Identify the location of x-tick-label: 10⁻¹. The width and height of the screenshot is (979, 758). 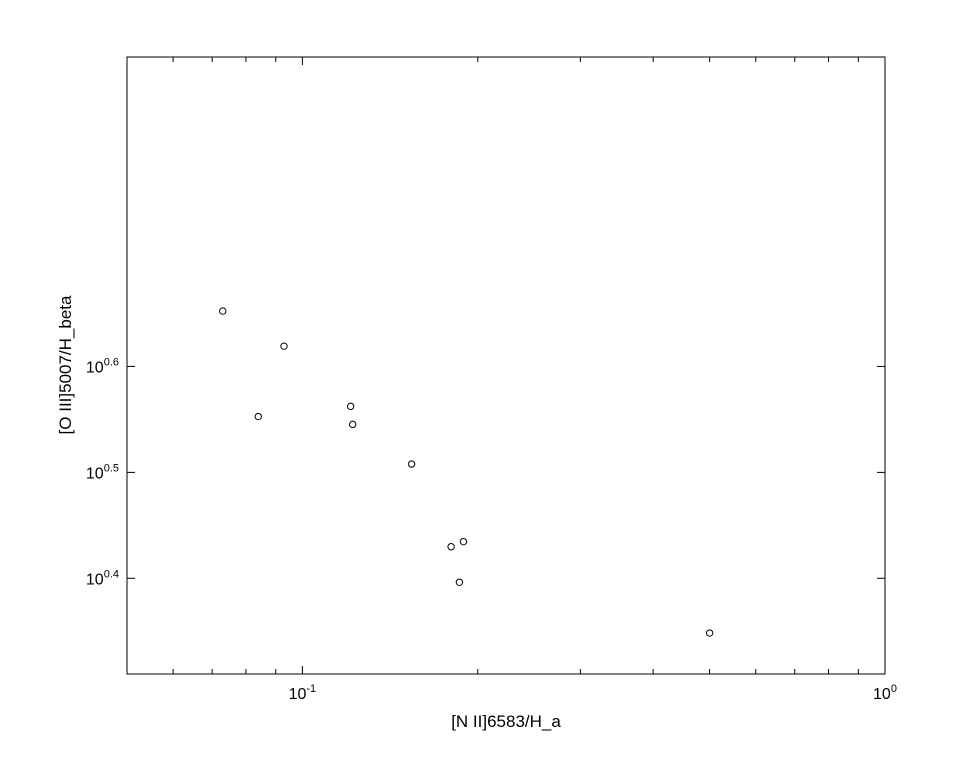
(303, 693).